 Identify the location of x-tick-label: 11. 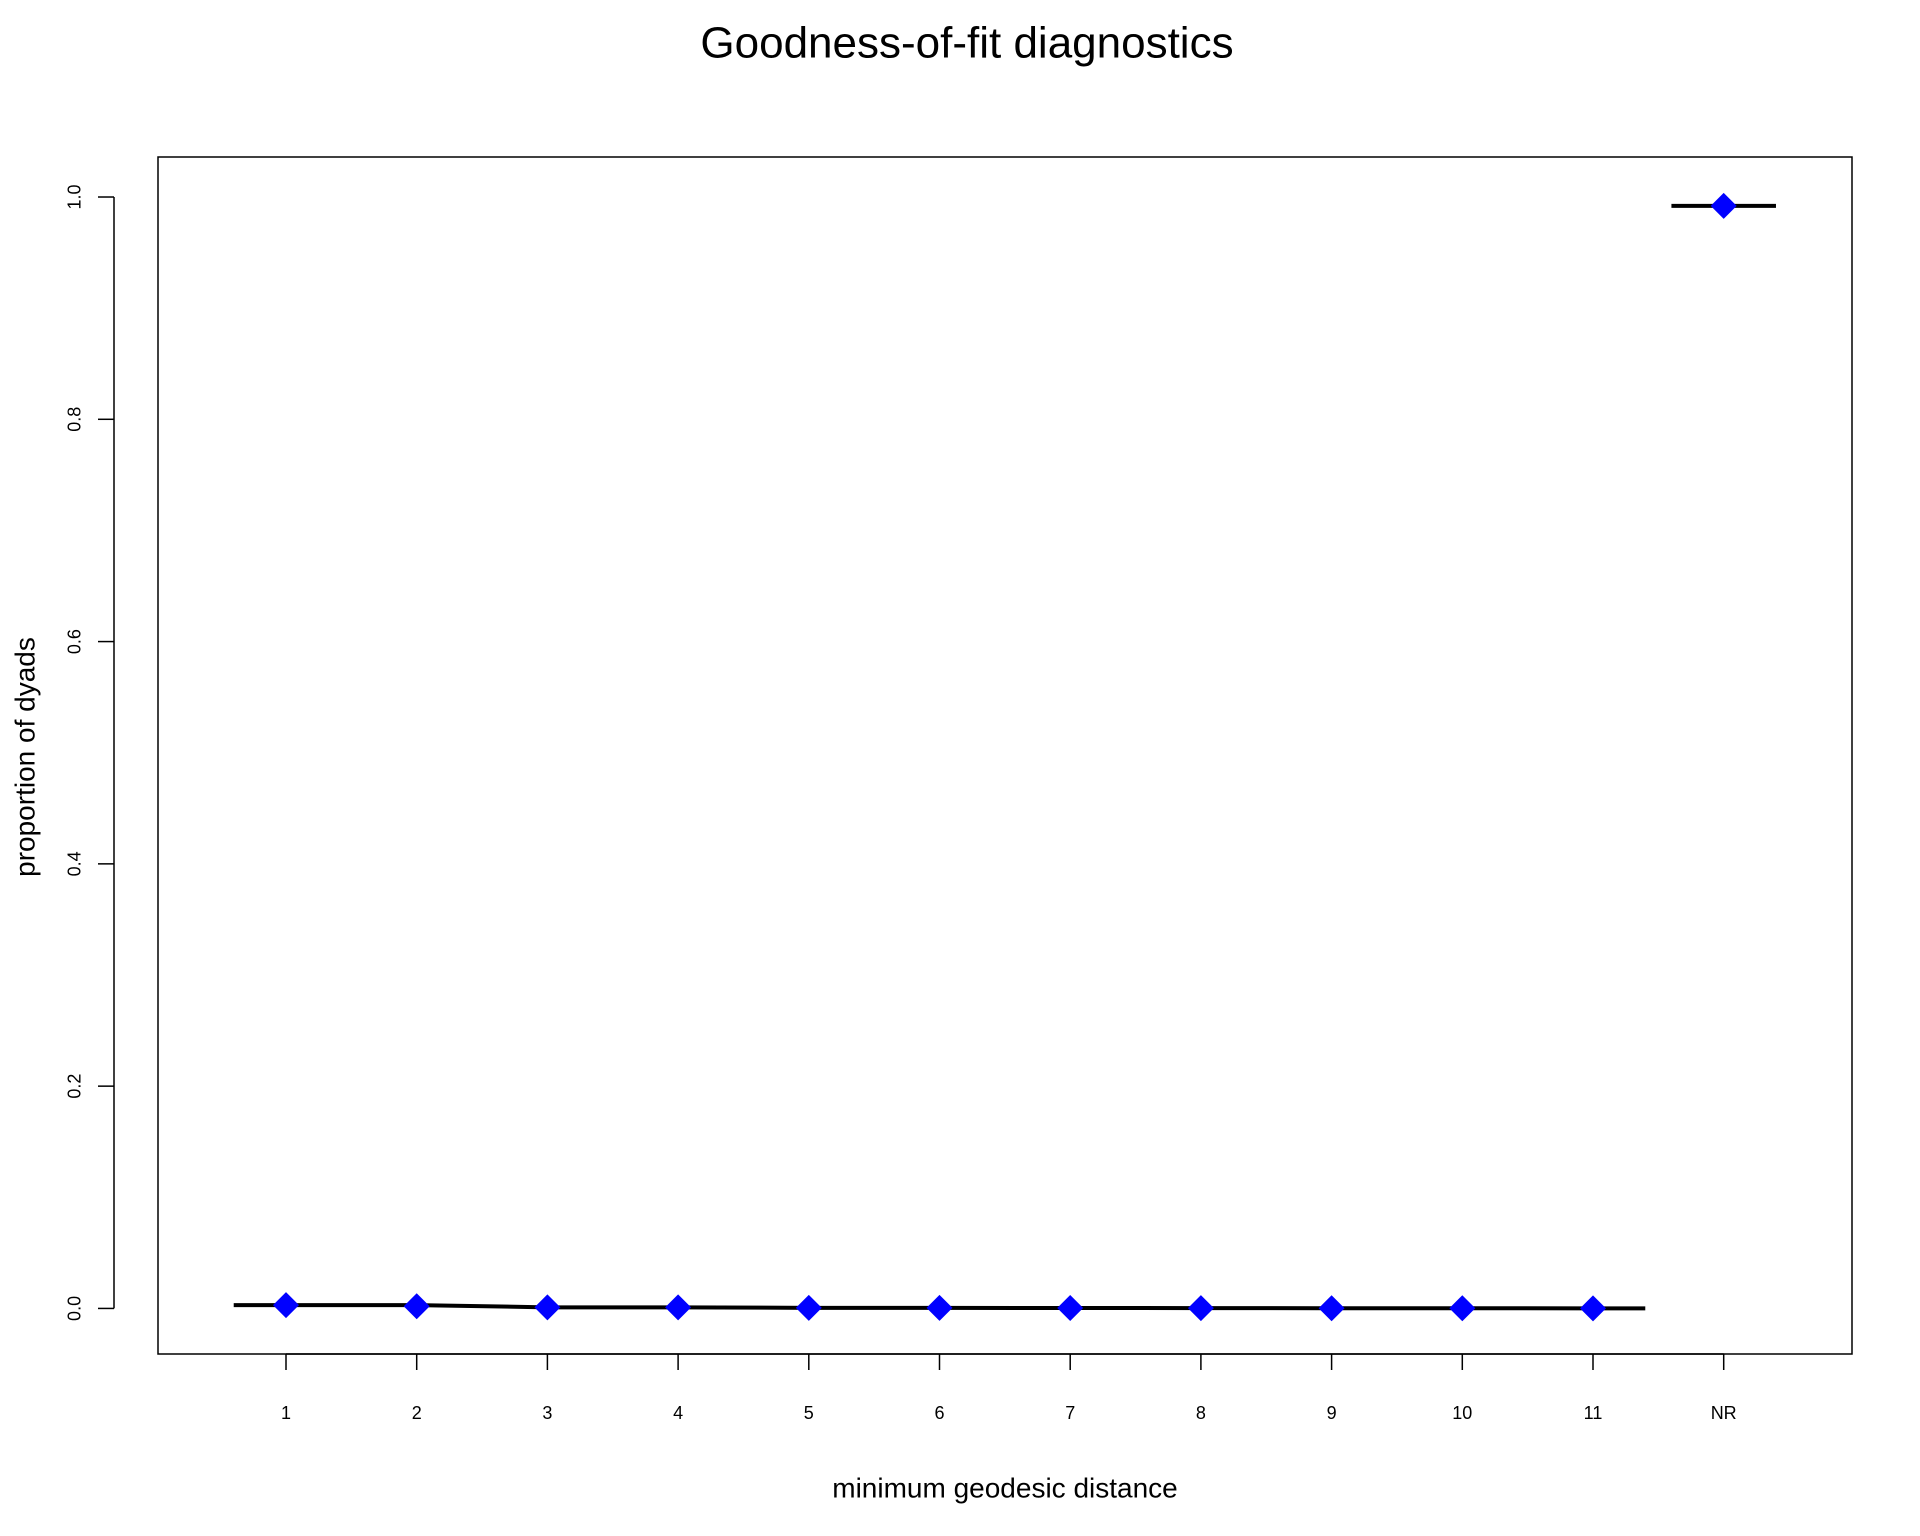
(1593, 1413).